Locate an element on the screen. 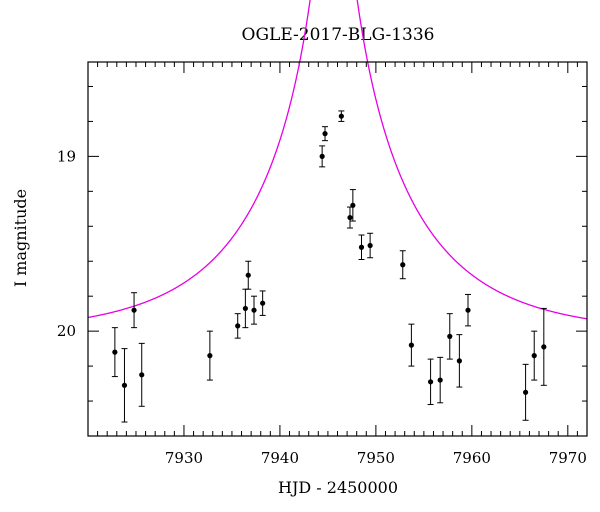  x-tick-label: 7930 is located at coordinates (184, 458).